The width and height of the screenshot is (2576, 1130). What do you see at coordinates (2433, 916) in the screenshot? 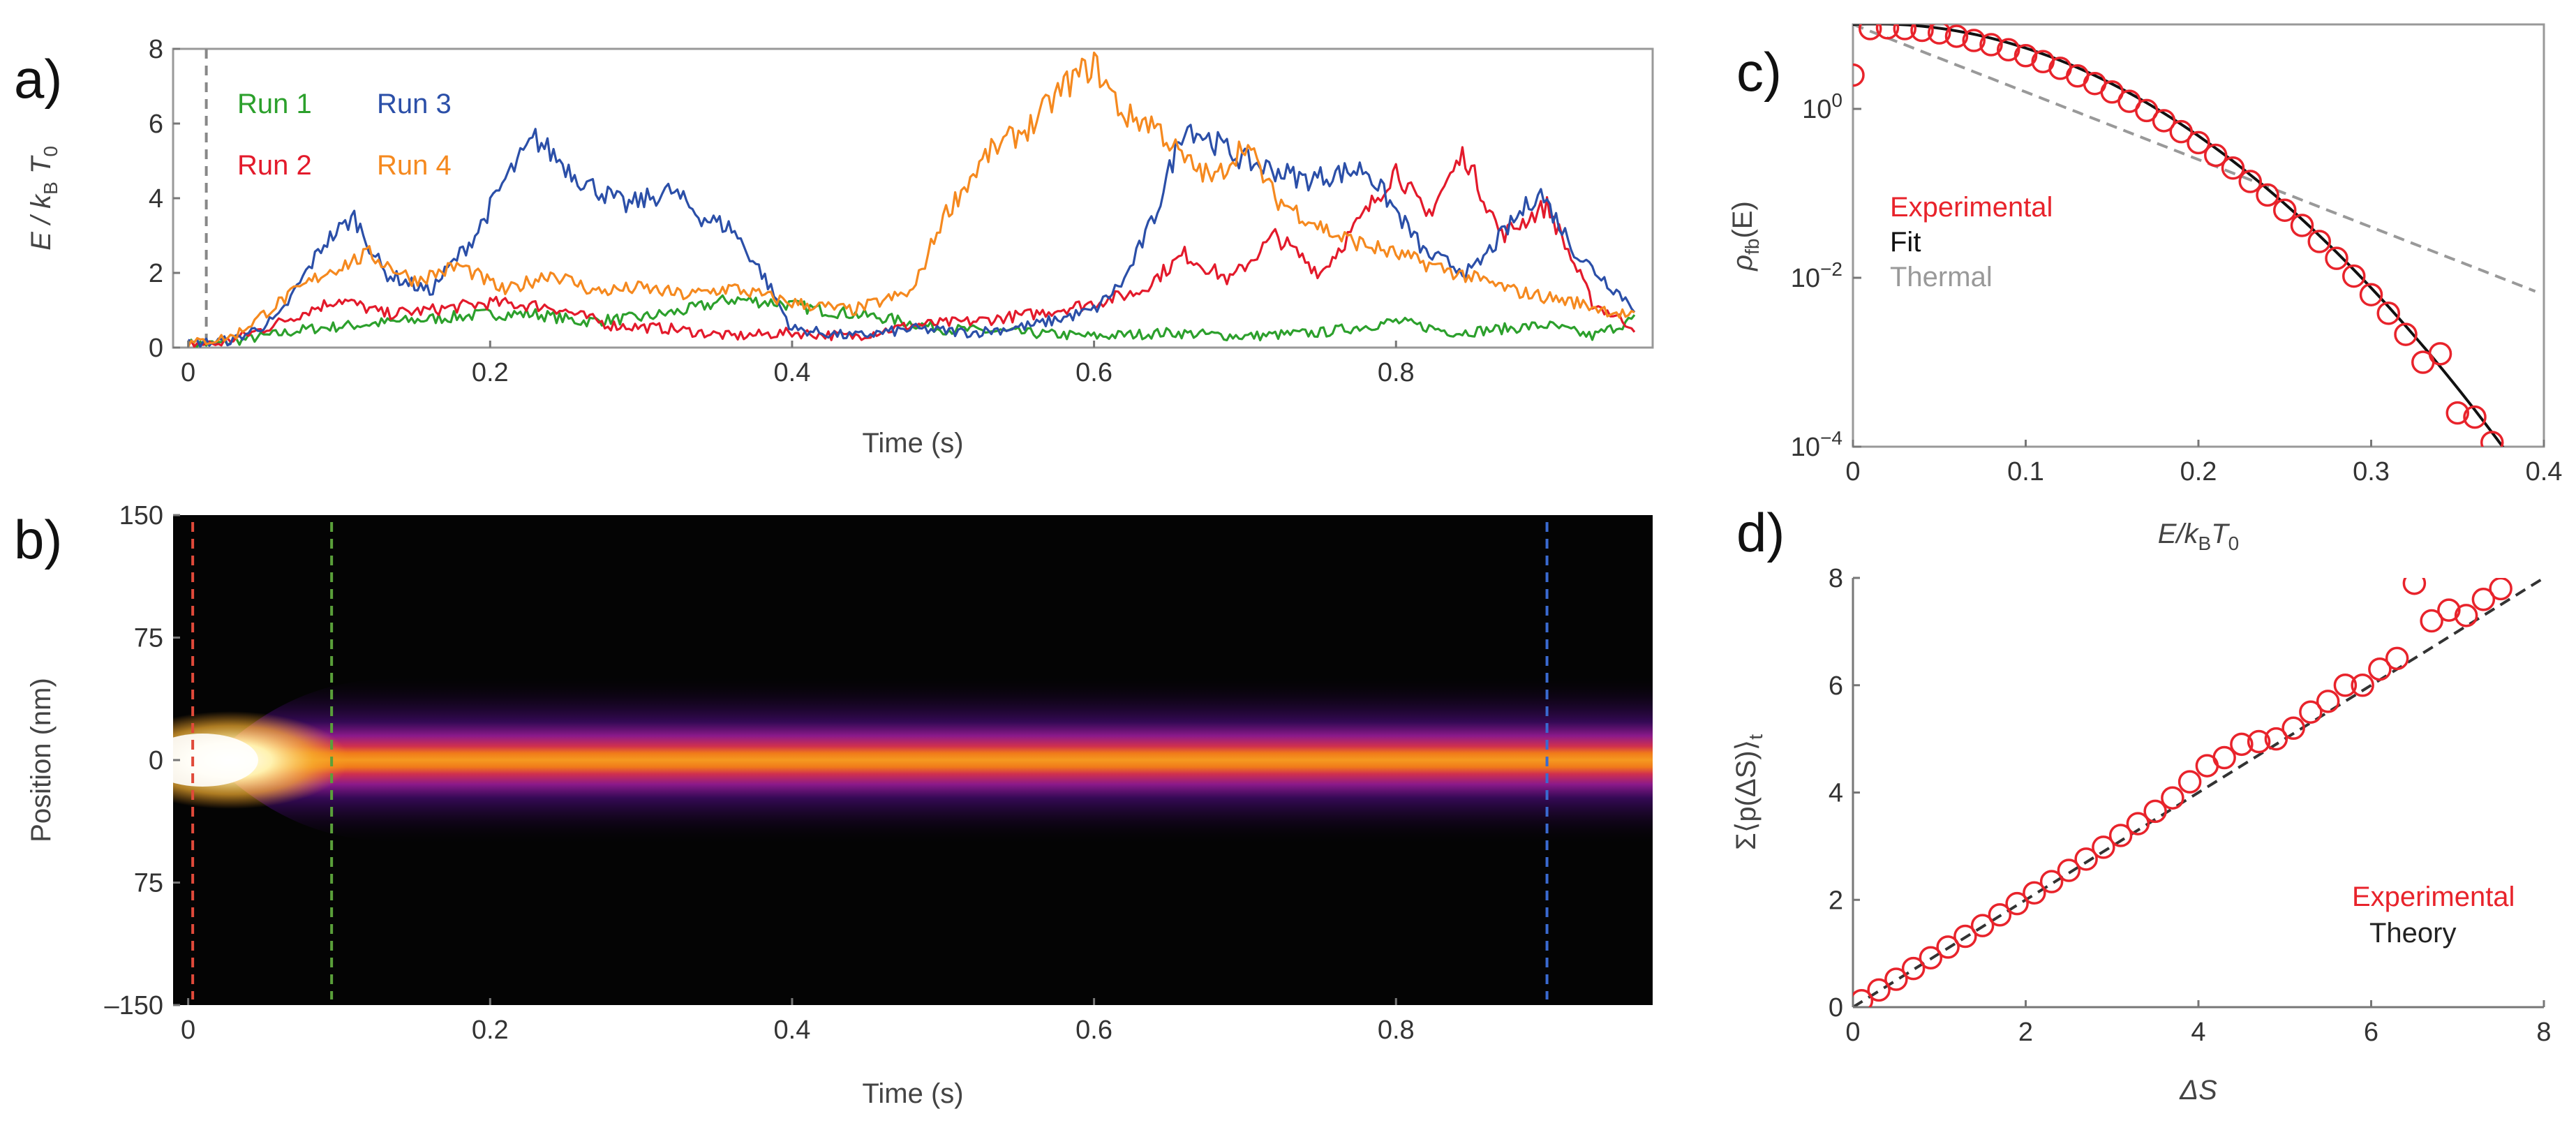
I see `panel-d-legend: Experimental Theory` at bounding box center [2433, 916].